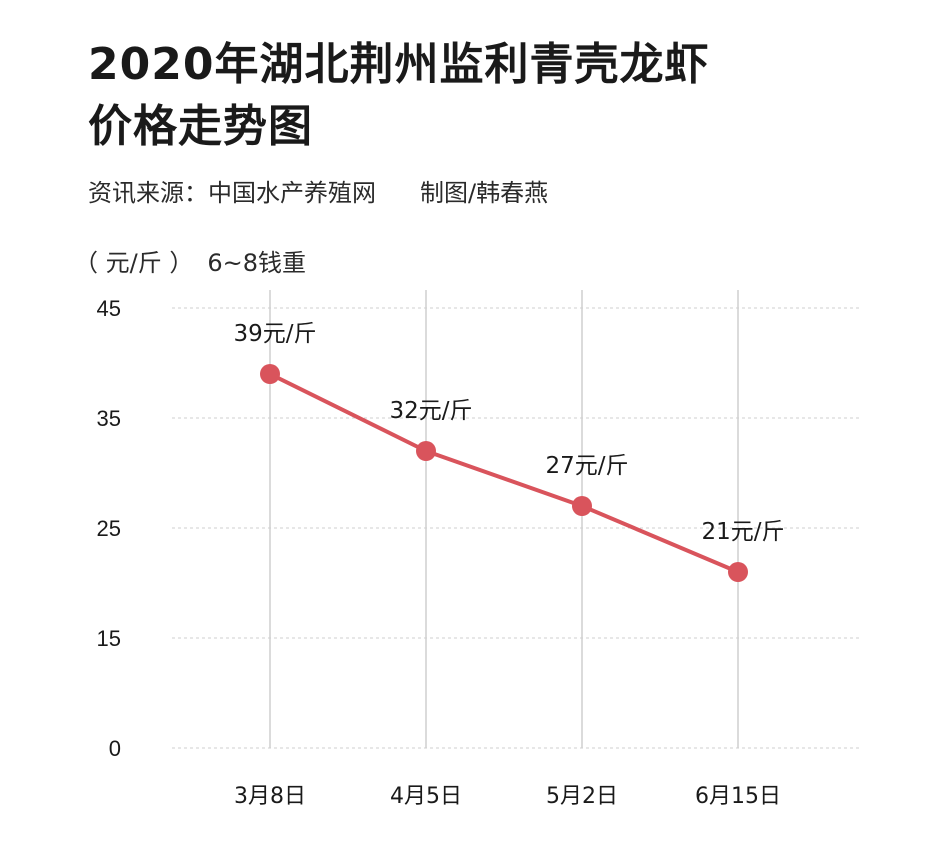 The width and height of the screenshot is (932, 852). I want to click on x-tick-label: 3月8日, so click(270, 796).